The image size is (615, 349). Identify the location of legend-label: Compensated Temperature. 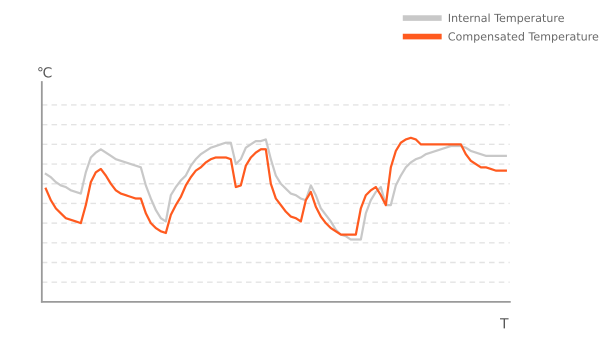
(523, 37).